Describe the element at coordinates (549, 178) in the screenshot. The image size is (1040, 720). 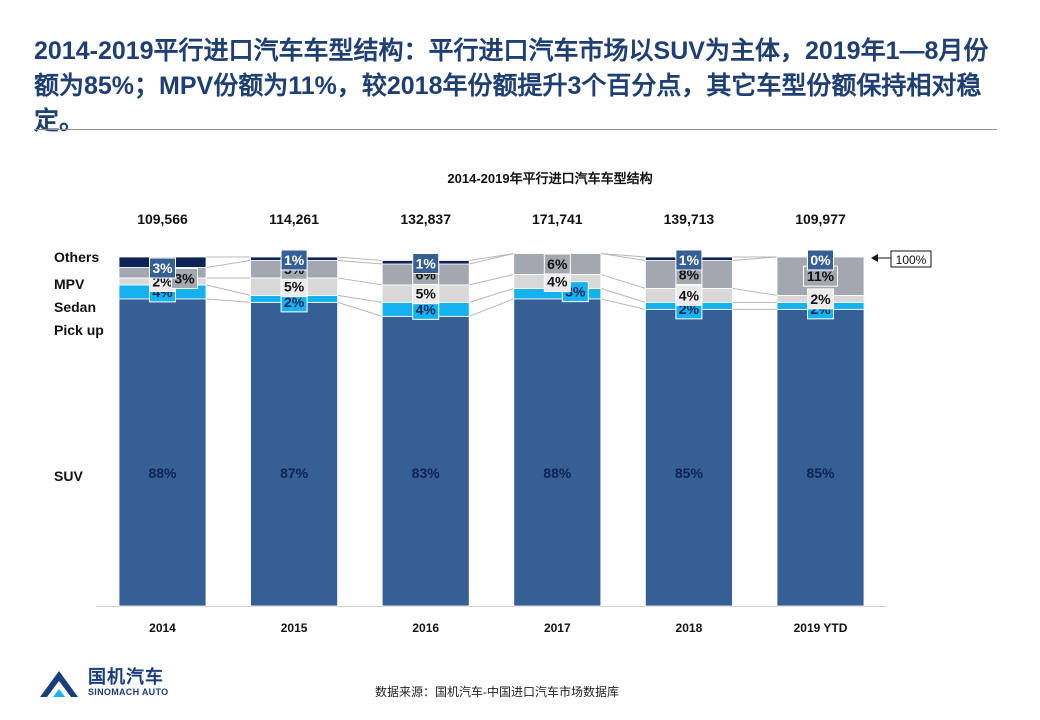
I see `chart-title: 2014-2019年平行进口汽车车型结构` at that location.